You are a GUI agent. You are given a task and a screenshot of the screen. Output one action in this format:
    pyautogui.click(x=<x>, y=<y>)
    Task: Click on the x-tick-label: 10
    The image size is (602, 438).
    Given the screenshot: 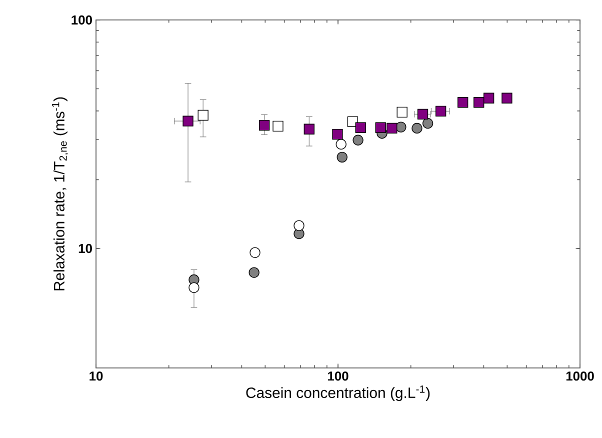 What is the action you would take?
    pyautogui.click(x=96, y=376)
    